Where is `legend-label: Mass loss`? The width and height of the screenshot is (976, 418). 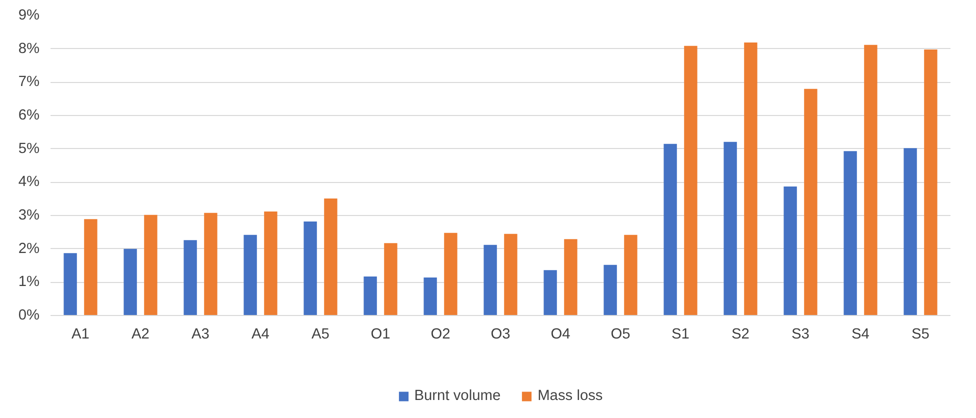
legend-label: Mass loss is located at coordinates (570, 396).